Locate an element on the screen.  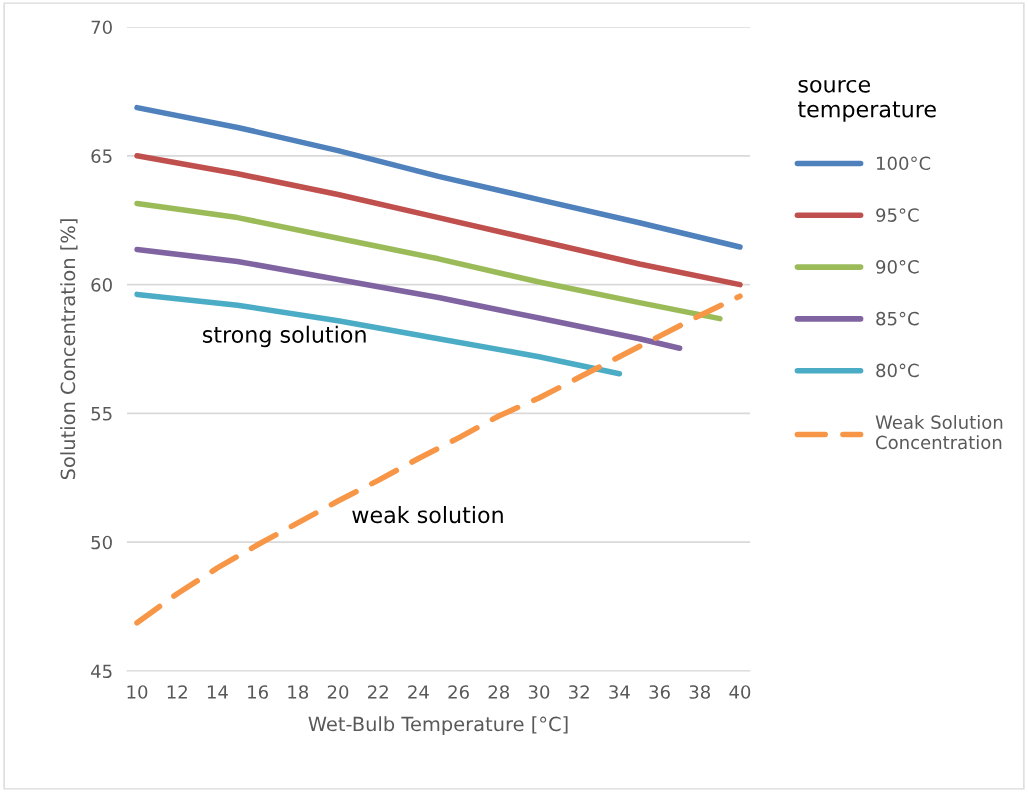
legend-label: 80°C is located at coordinates (897, 370).